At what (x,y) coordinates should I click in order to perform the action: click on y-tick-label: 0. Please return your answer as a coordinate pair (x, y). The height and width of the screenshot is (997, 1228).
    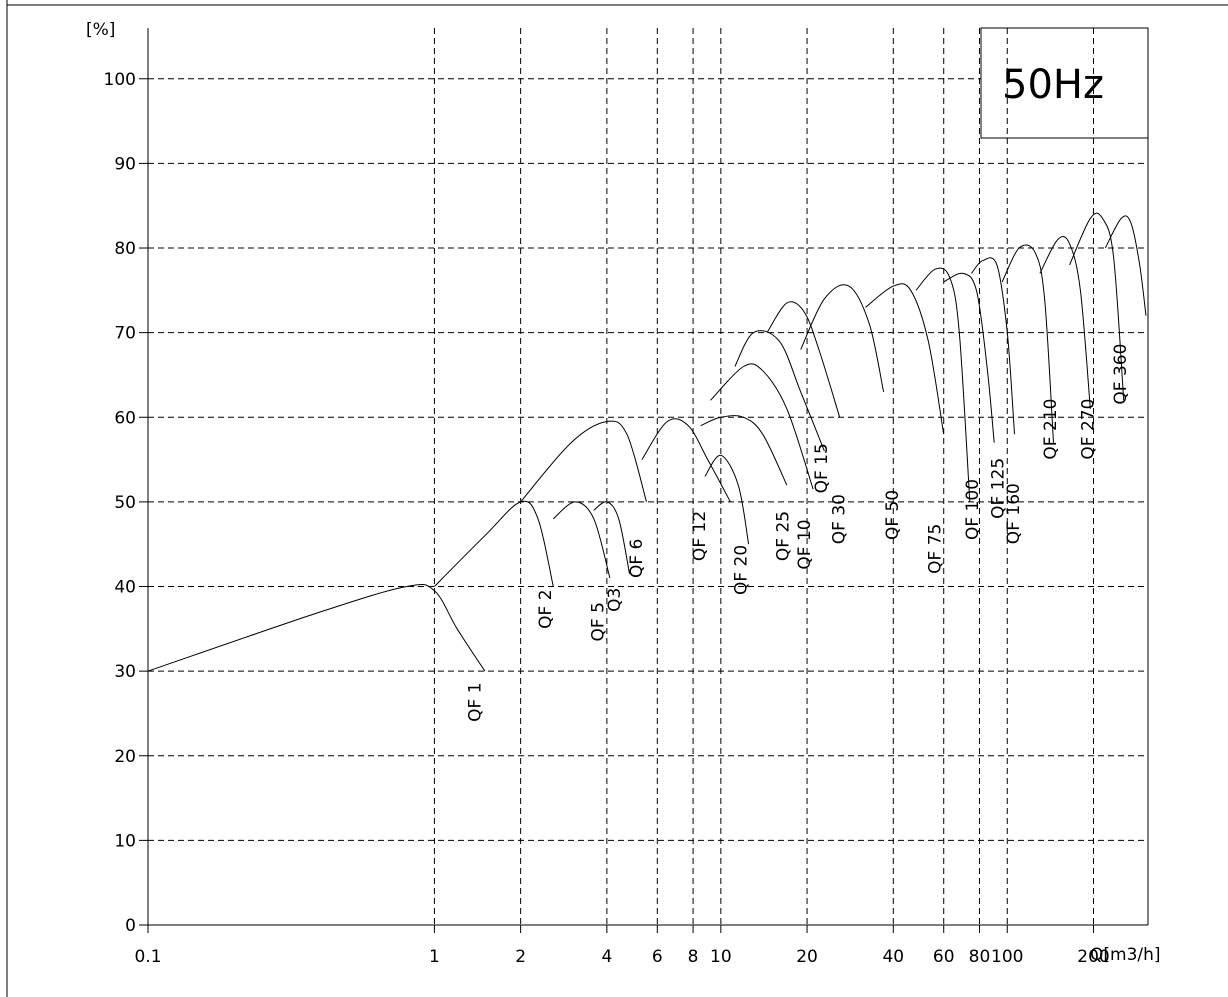
    Looking at the image, I should click on (130, 926).